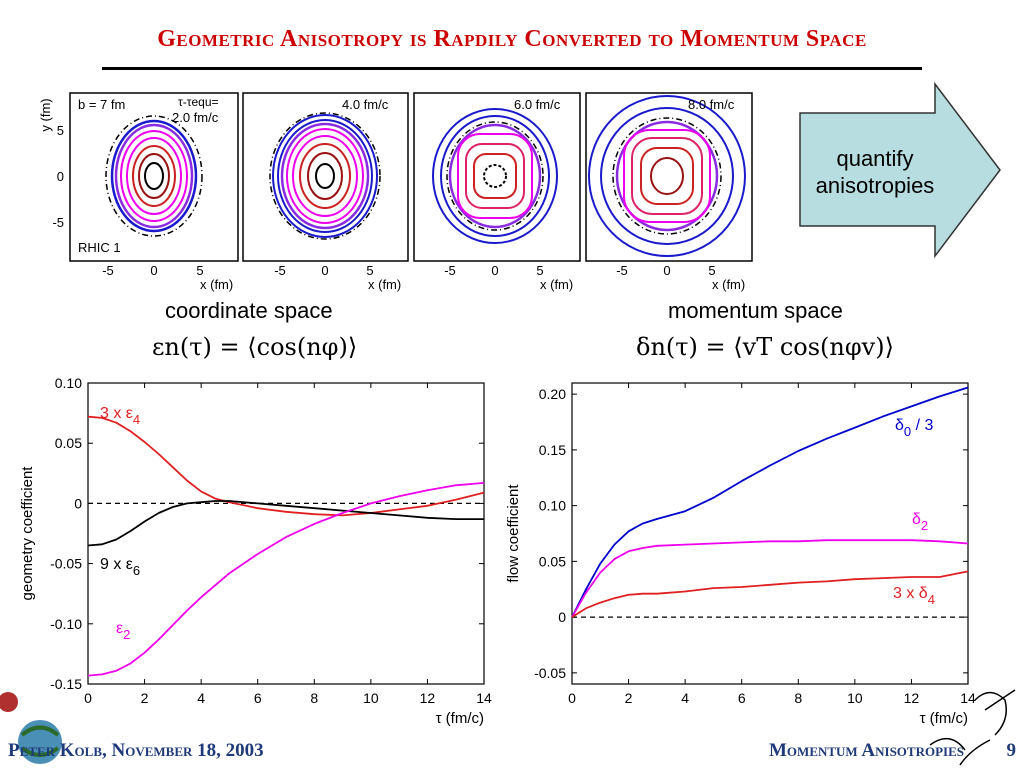  What do you see at coordinates (78, 503) in the screenshot?
I see `c1-ytick-label-2: 0` at bounding box center [78, 503].